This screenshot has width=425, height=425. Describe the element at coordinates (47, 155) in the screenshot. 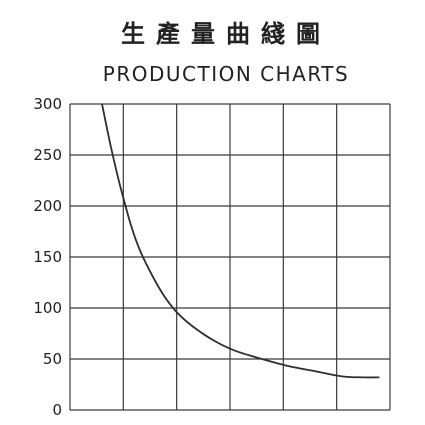

I see `y-tick-label: 250` at that location.